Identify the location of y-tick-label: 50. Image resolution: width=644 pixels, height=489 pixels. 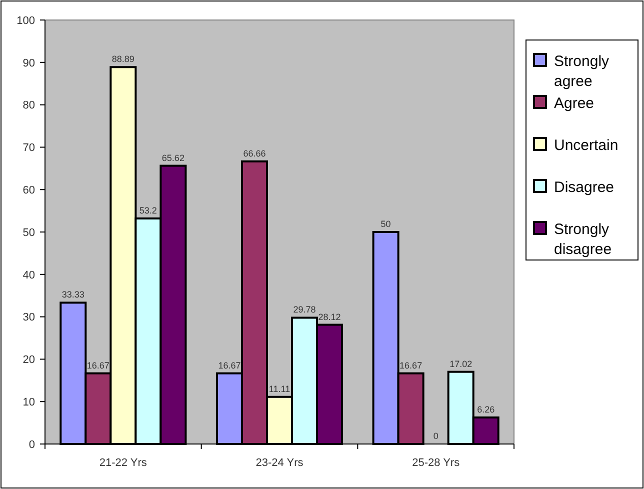
(28, 232).